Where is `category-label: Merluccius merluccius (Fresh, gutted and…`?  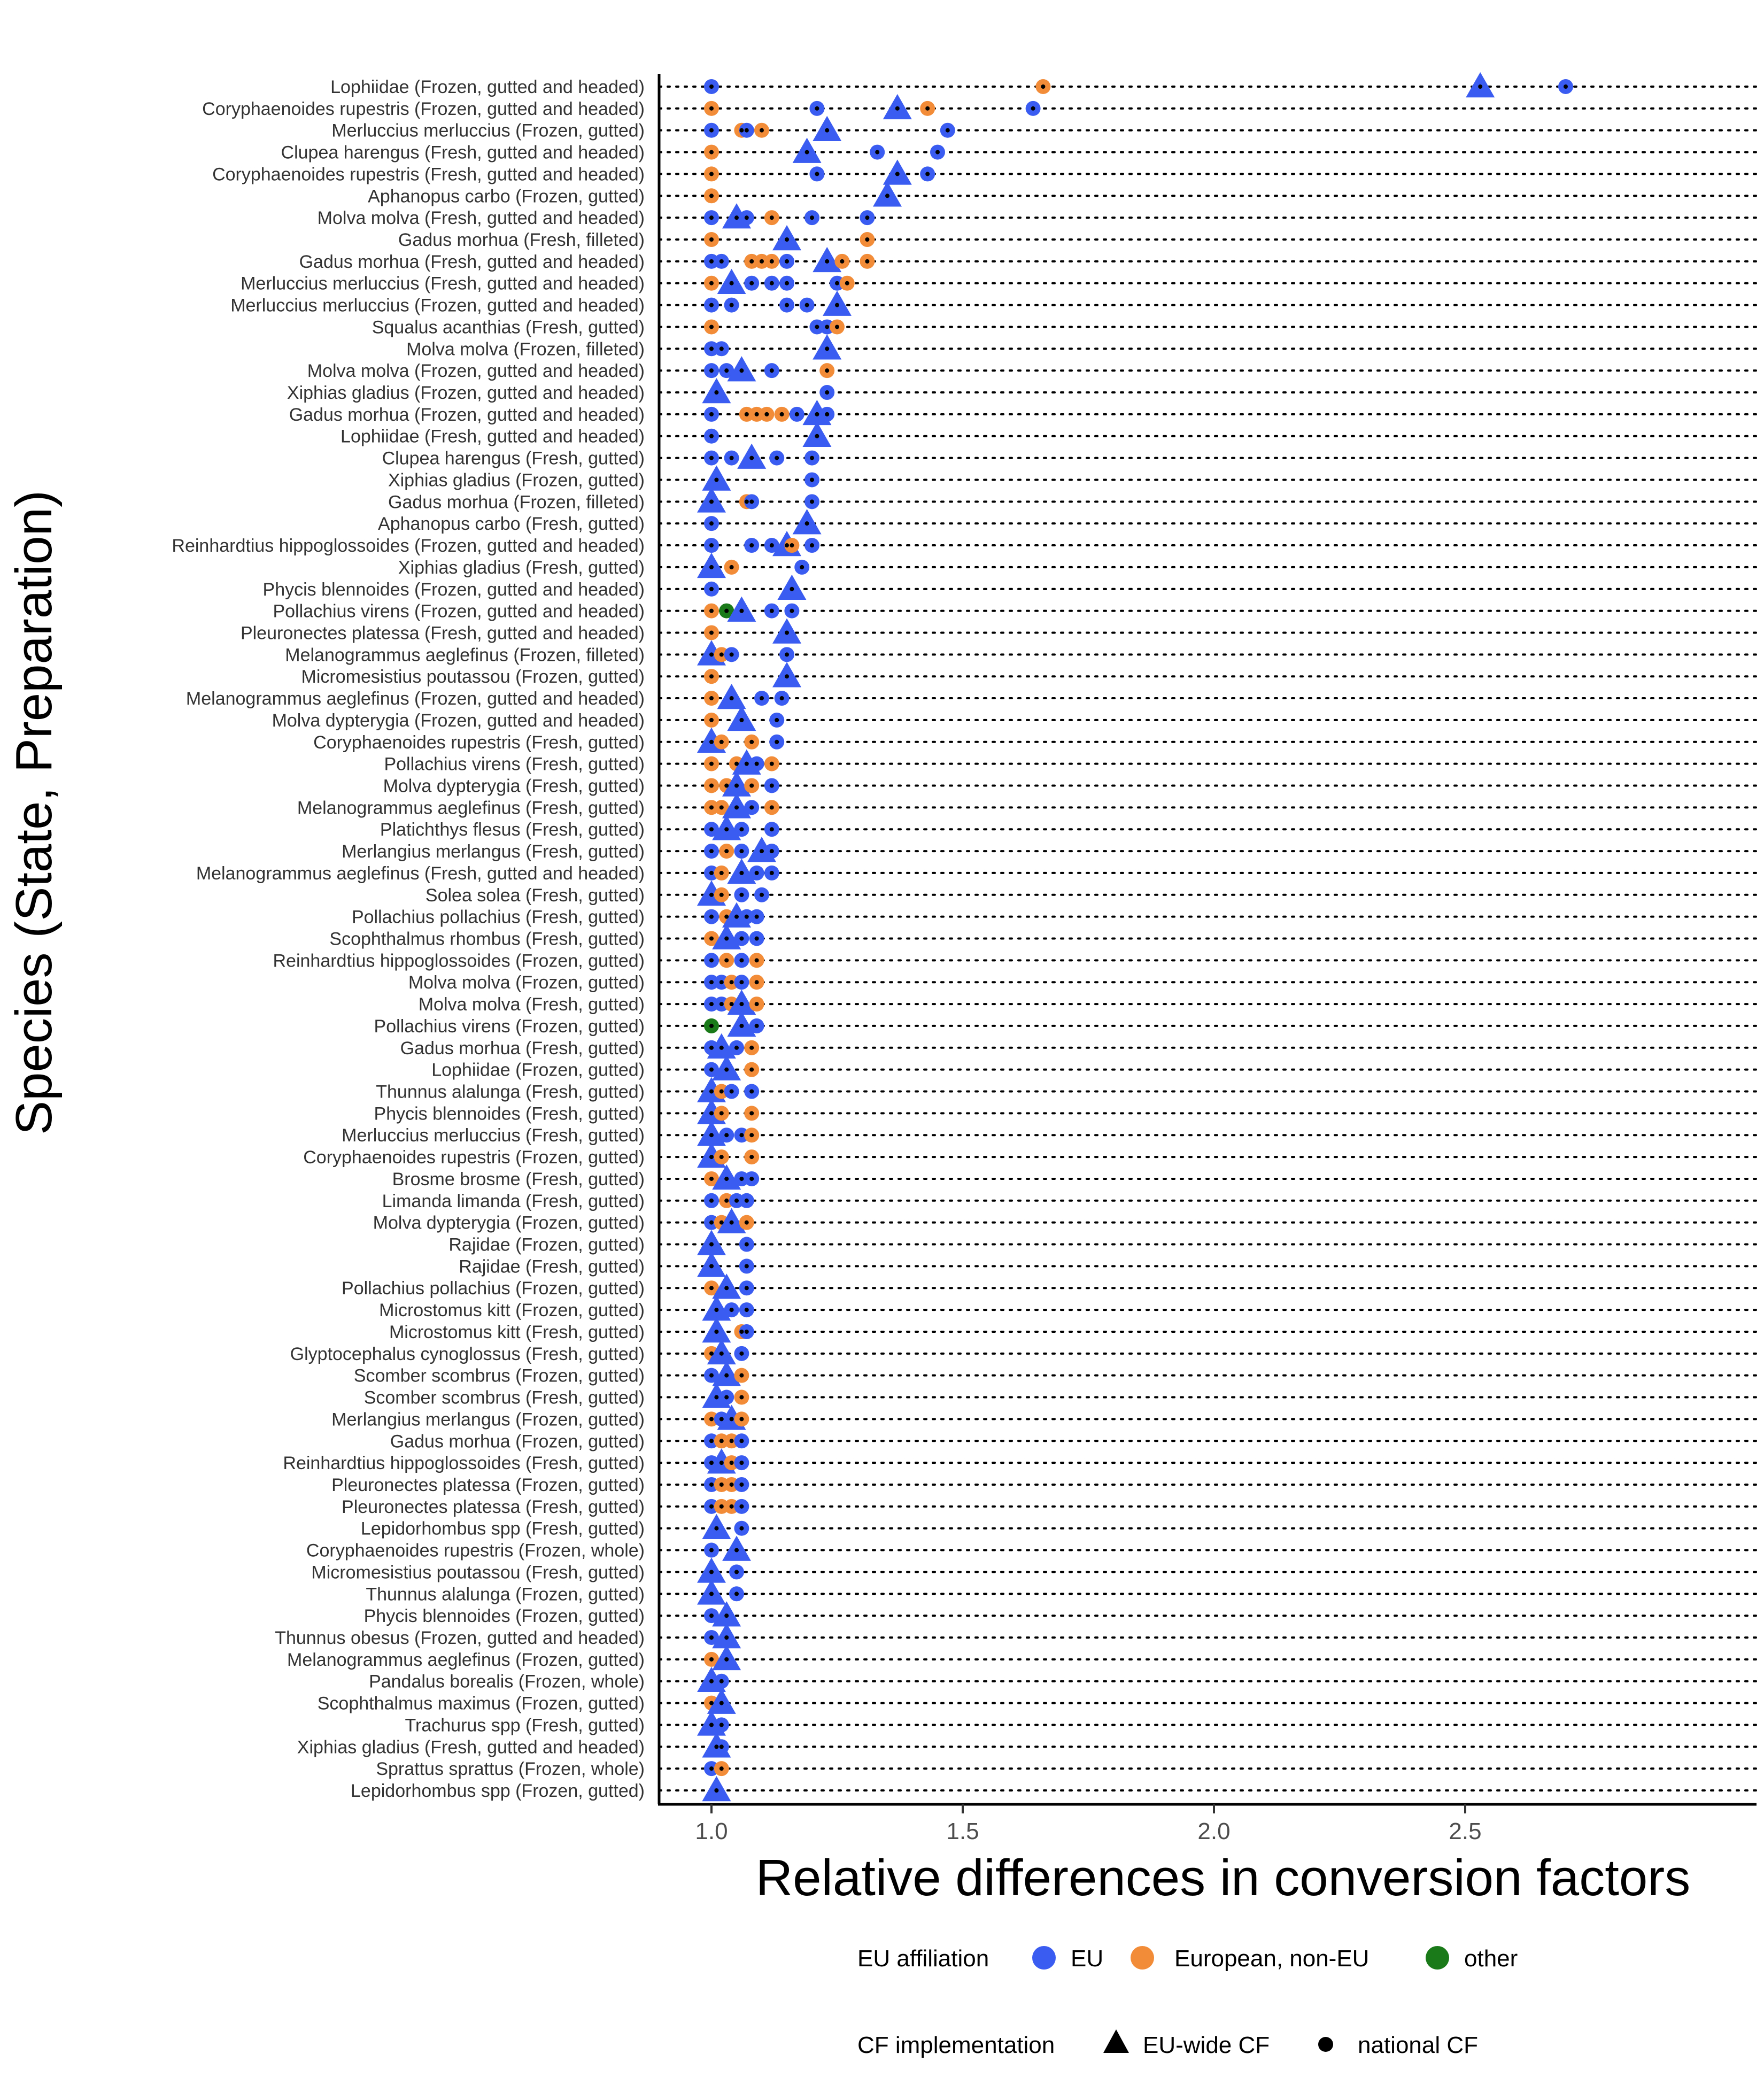
category-label: Merluccius merluccius (Fresh, gutted and… is located at coordinates (443, 284).